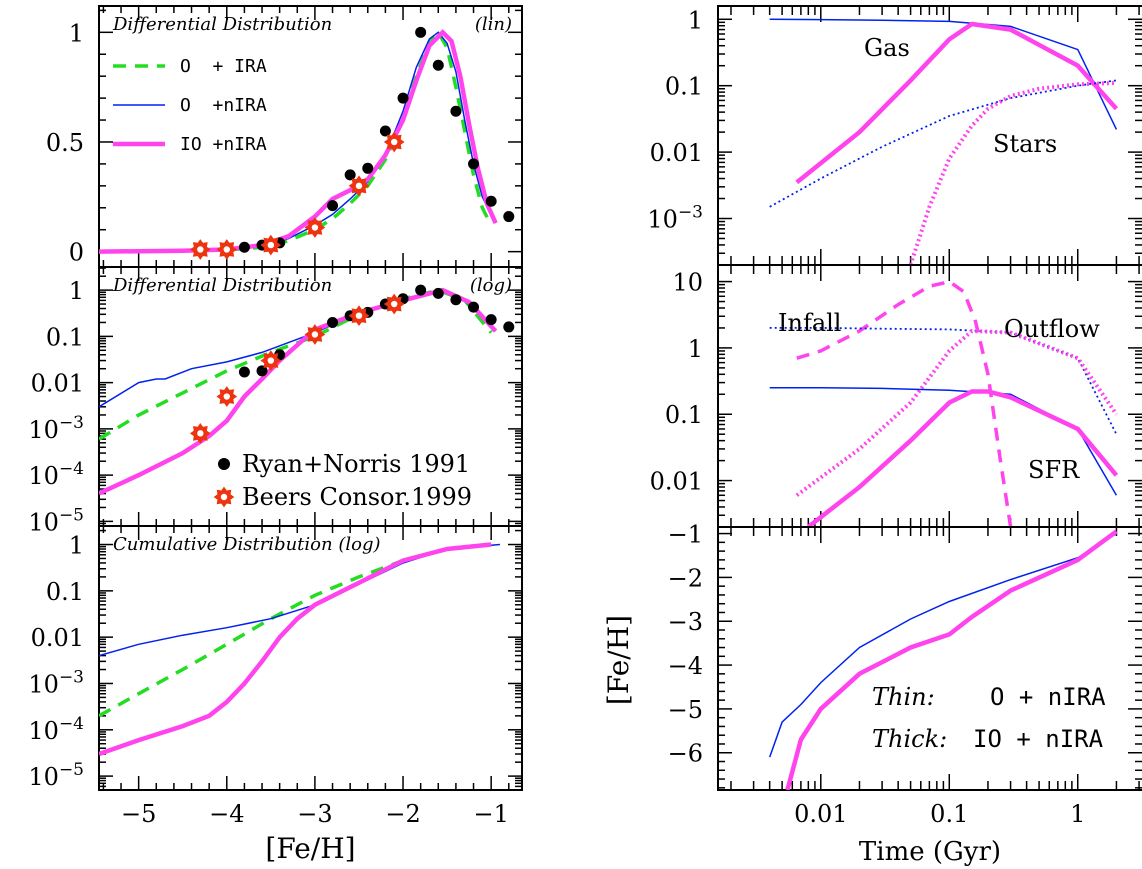 The height and width of the screenshot is (869, 1142). I want to click on y-tick-label: 0, so click(76, 253).